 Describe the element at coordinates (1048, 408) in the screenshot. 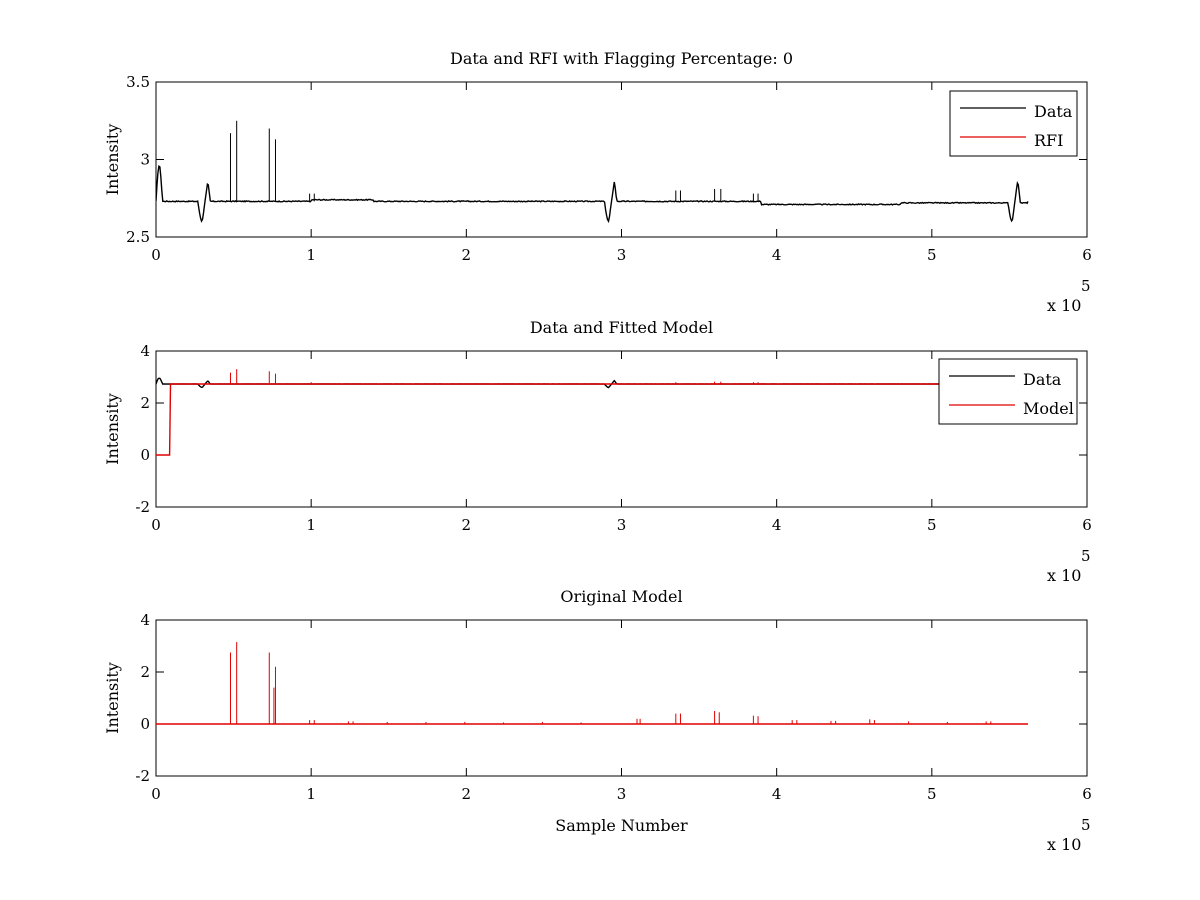

I see `legend-label: Model` at that location.